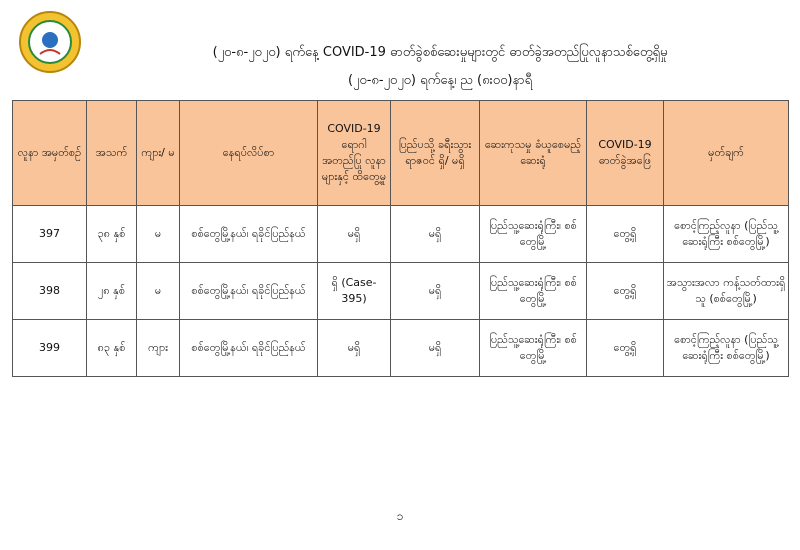 The image size is (800, 550). Describe the element at coordinates (625, 153) in the screenshot. I see `col-result: COVID-19 ဓာတ်ခွဲအဖြေ` at that location.